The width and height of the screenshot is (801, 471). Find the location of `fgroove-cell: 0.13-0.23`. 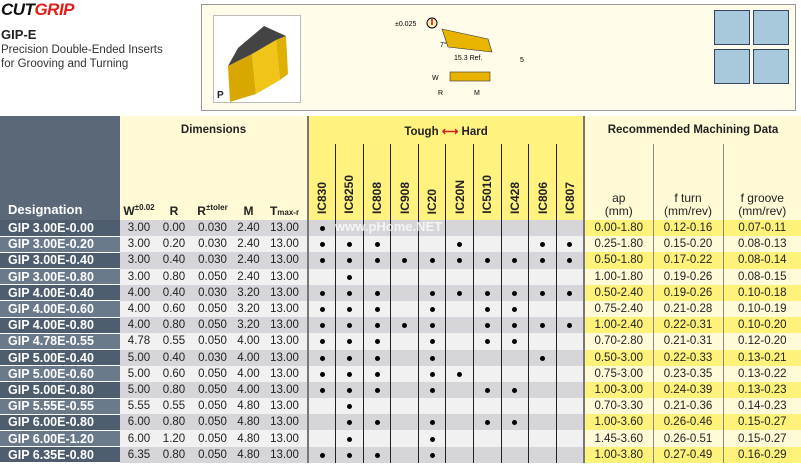

fgroove-cell: 0.13-0.23 is located at coordinates (761, 390).